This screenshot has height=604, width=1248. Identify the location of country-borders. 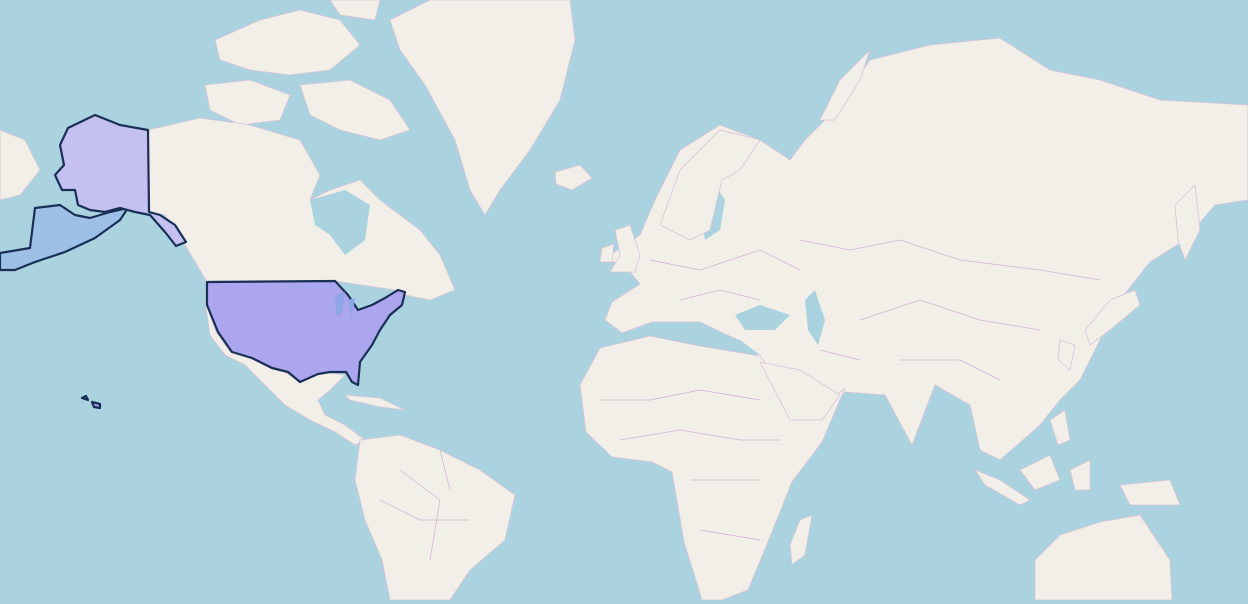
(875, 310).